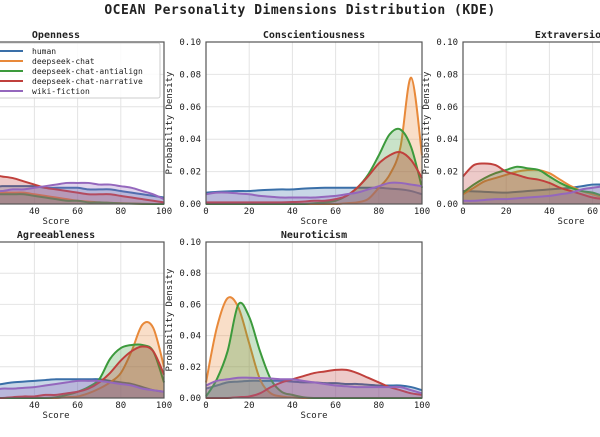 This screenshot has width=600, height=437. I want to click on kde-fill-human, so click(82, 195).